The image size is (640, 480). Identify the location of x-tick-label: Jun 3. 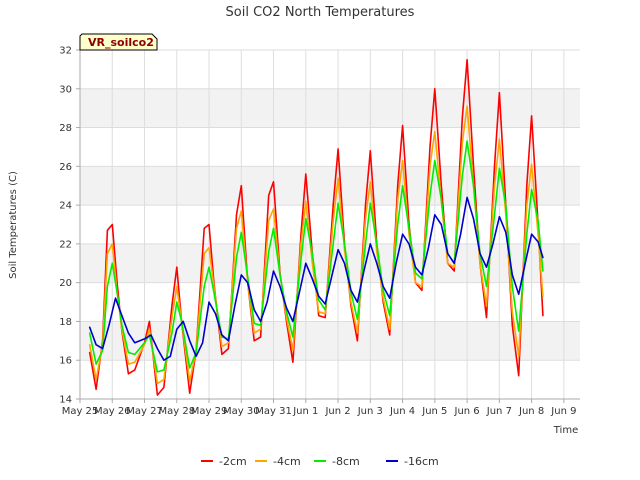
(370, 411).